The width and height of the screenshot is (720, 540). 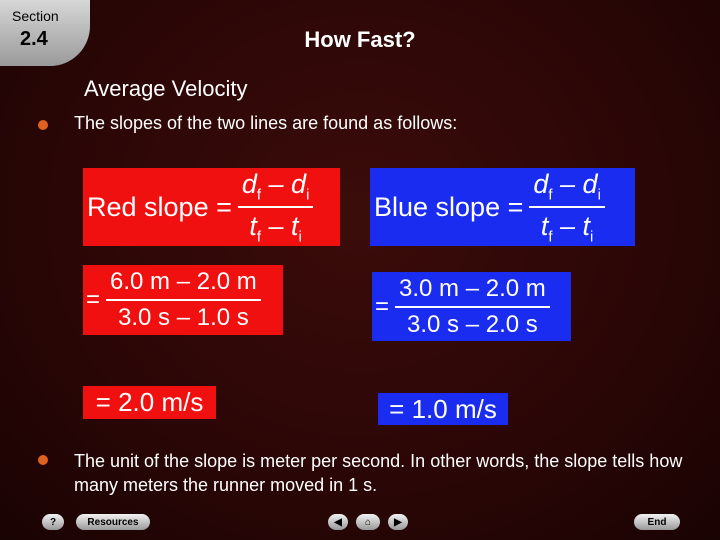 What do you see at coordinates (472, 291) in the screenshot?
I see `numerator: 3.0 m – 2.0 m` at bounding box center [472, 291].